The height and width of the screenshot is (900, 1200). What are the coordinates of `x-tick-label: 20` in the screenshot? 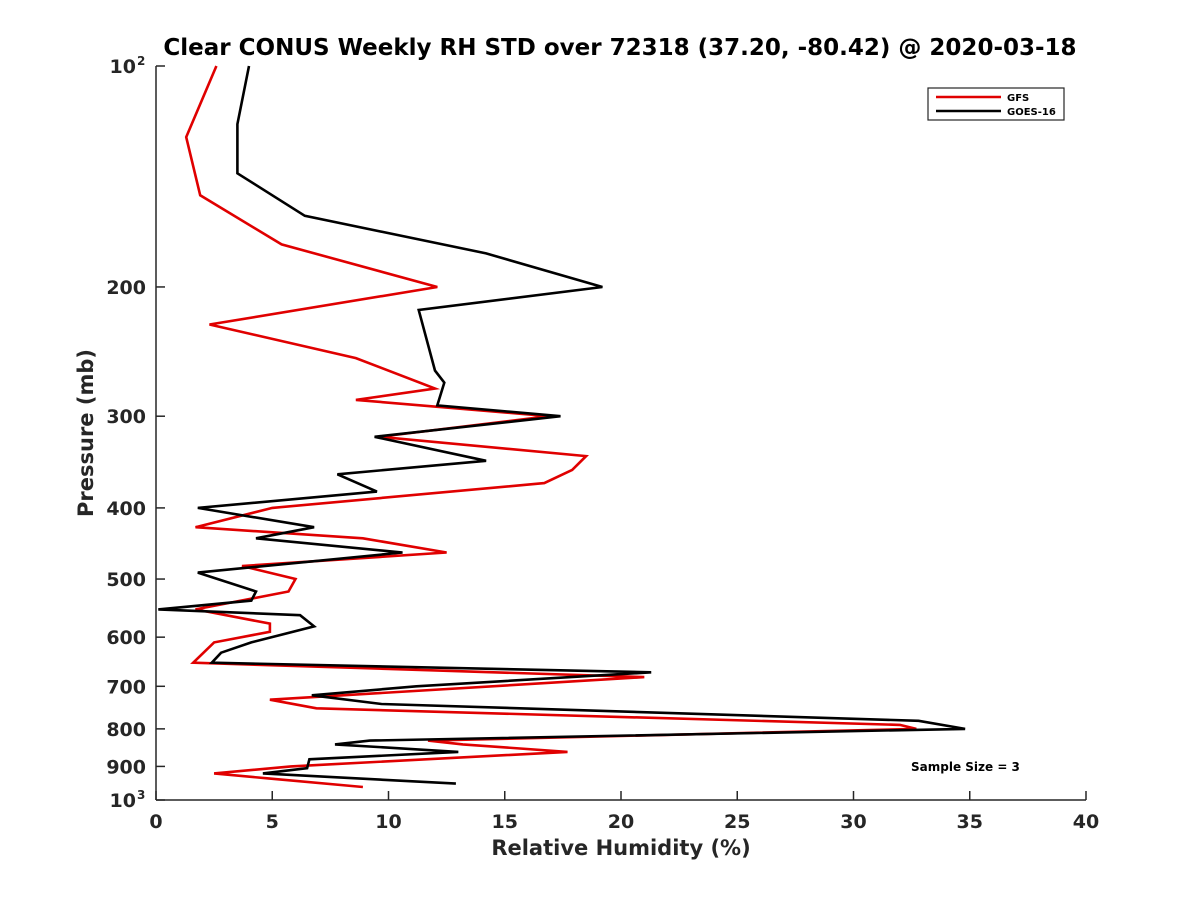 It's located at (621, 822).